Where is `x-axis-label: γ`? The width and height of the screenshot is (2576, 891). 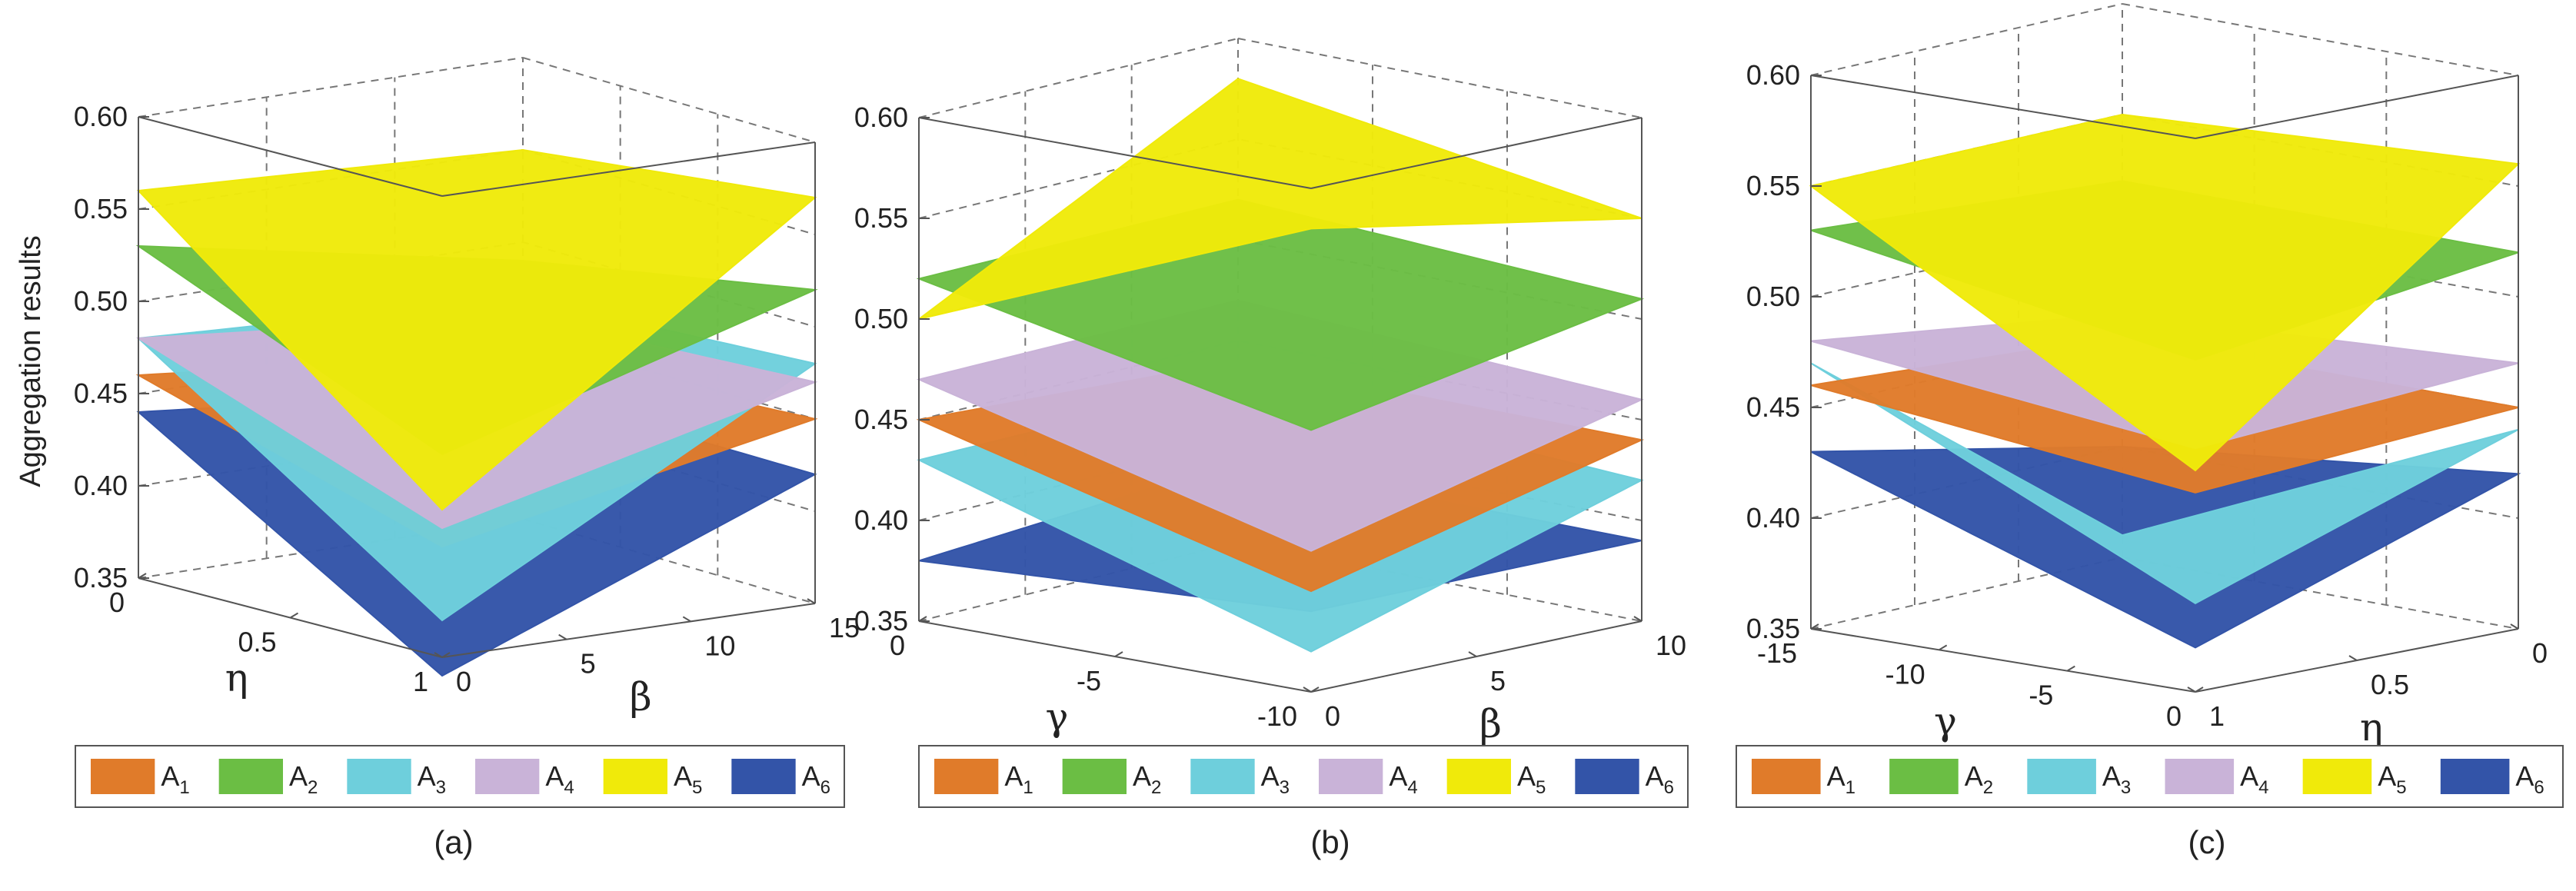 x-axis-label: γ is located at coordinates (1946, 721).